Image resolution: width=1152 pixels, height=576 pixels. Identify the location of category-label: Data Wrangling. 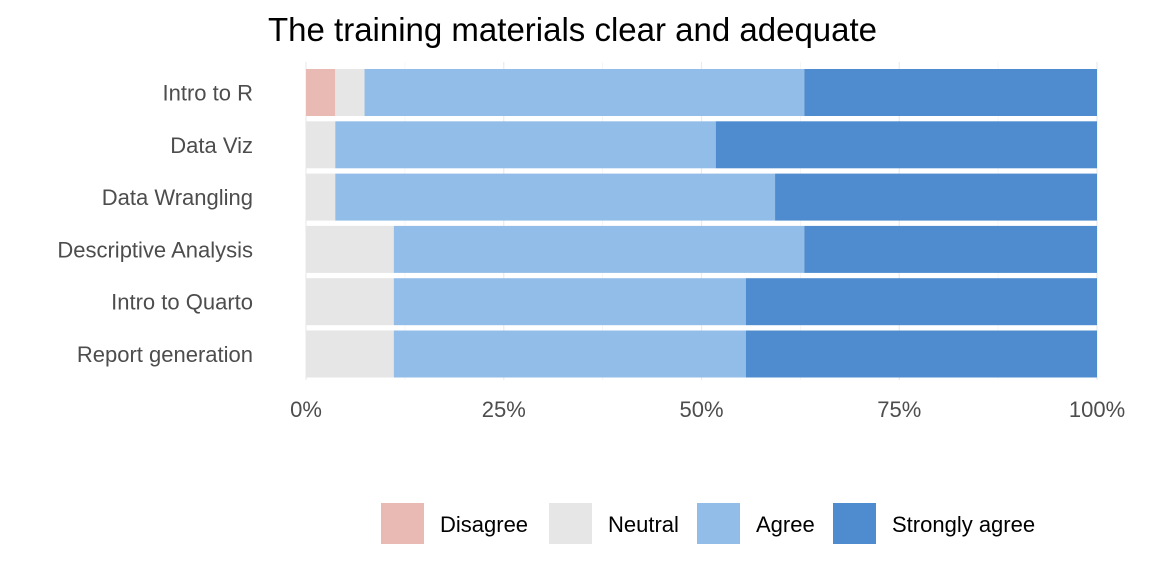
(177, 197).